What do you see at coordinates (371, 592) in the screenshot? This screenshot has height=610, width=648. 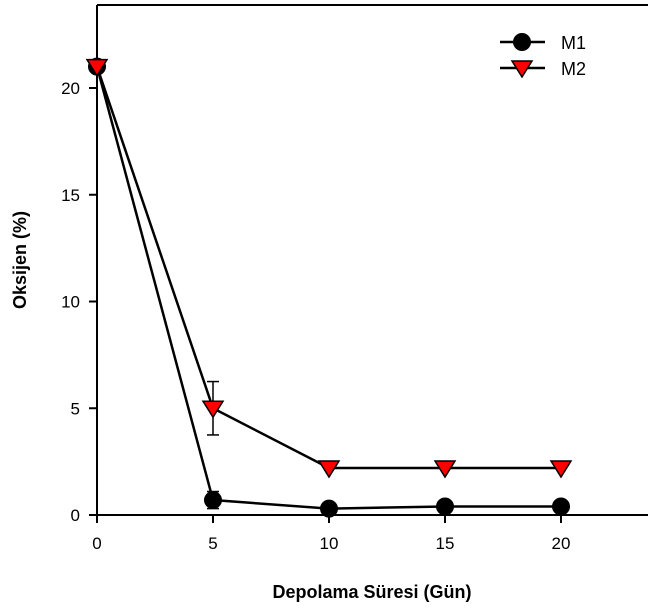 I see `x-axis-title: Depolama Süresi (Gün)` at bounding box center [371, 592].